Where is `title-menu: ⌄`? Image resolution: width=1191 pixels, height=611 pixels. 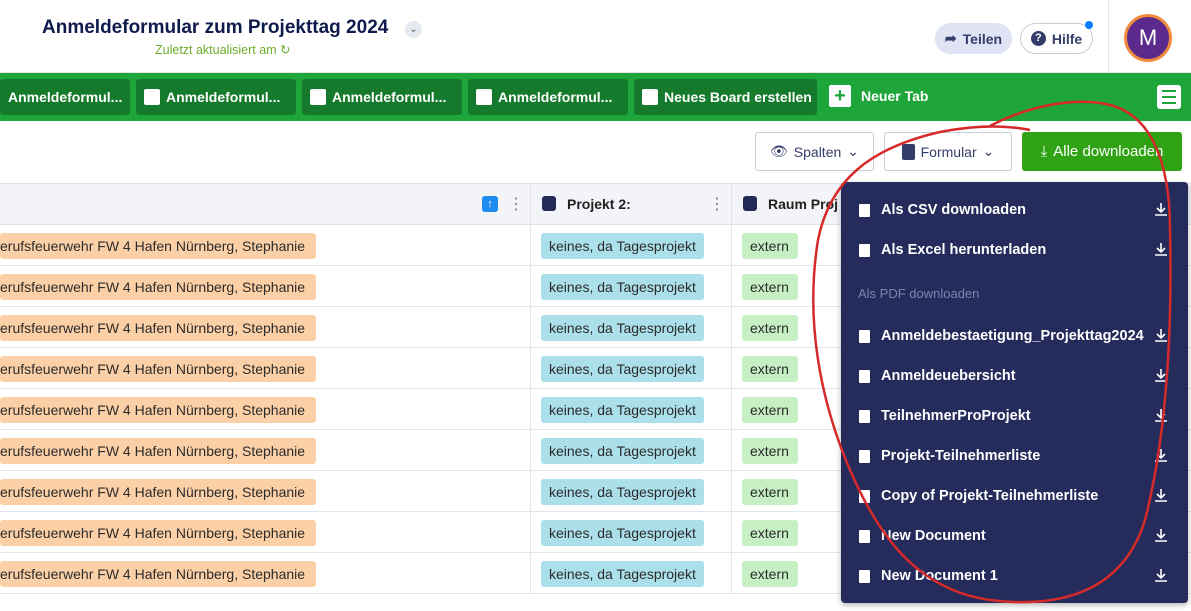 title-menu: ⌄ is located at coordinates (413, 29).